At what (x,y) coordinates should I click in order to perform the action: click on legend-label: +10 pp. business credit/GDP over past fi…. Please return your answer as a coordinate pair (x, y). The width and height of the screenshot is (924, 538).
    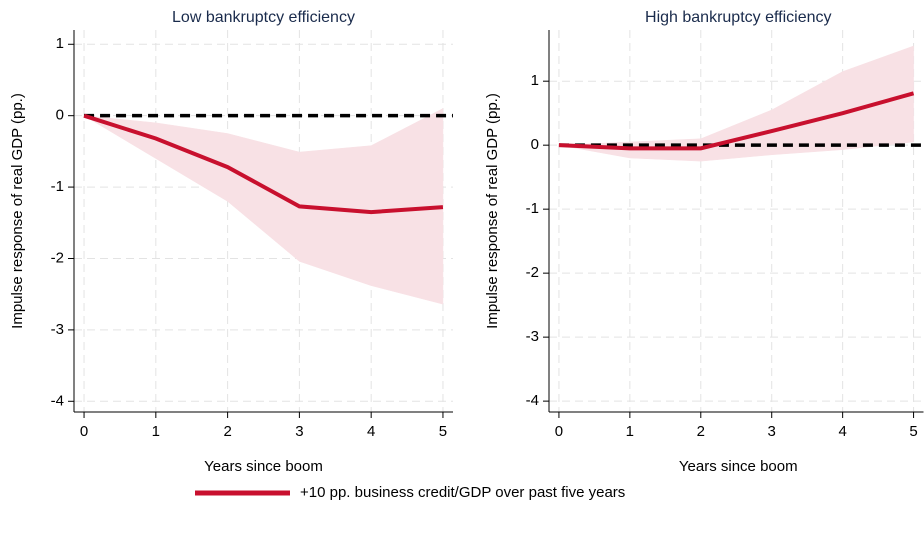
    Looking at the image, I should click on (462, 492).